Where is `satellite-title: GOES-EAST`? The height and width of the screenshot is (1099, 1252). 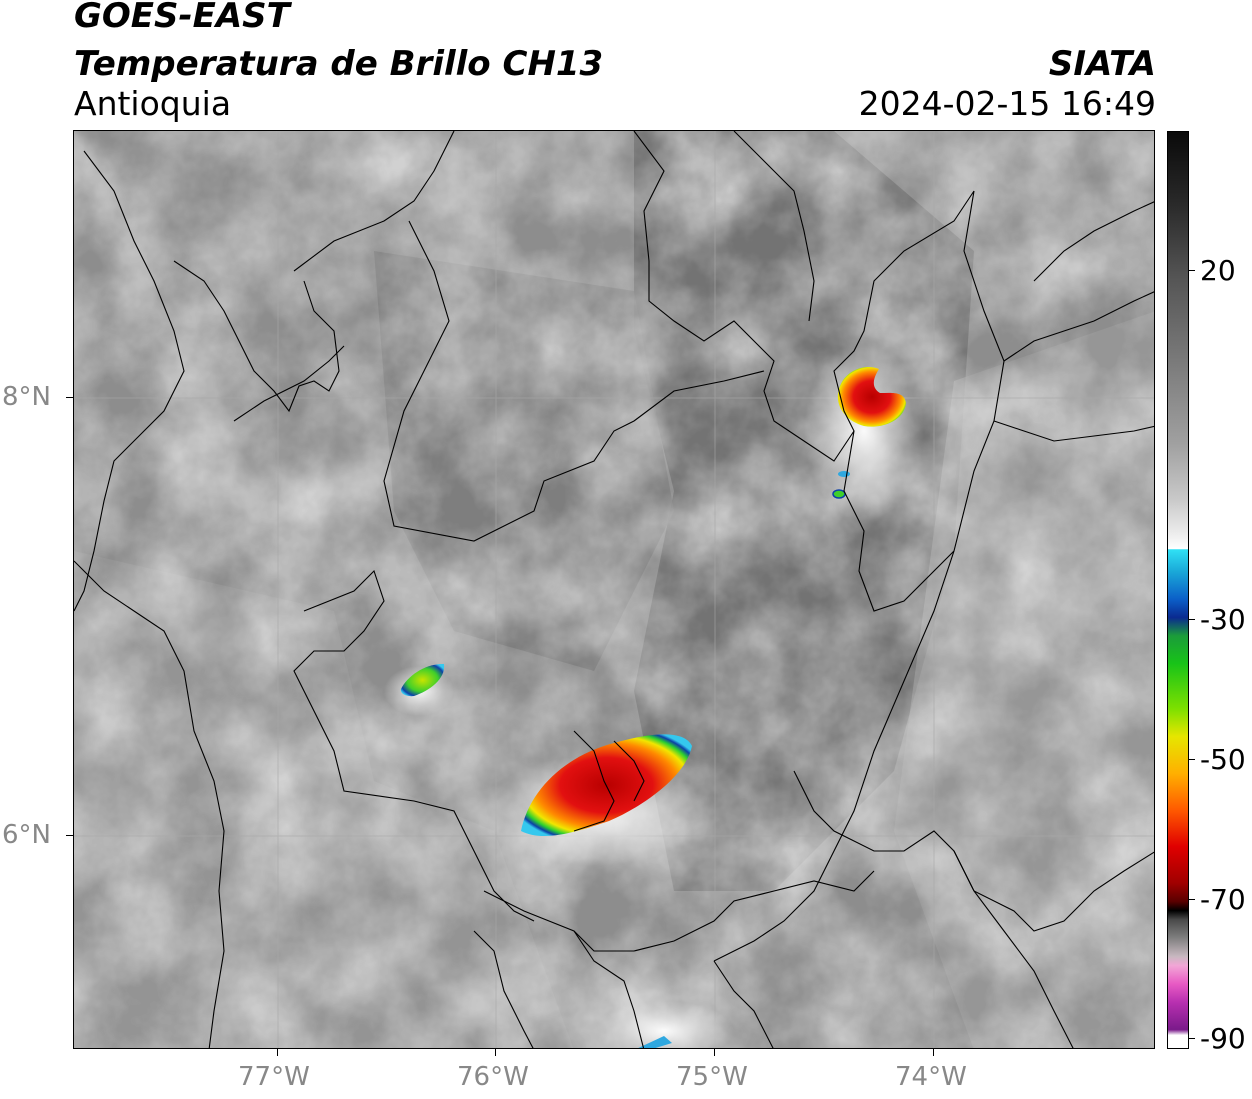
satellite-title: GOES-EAST is located at coordinates (182, 18).